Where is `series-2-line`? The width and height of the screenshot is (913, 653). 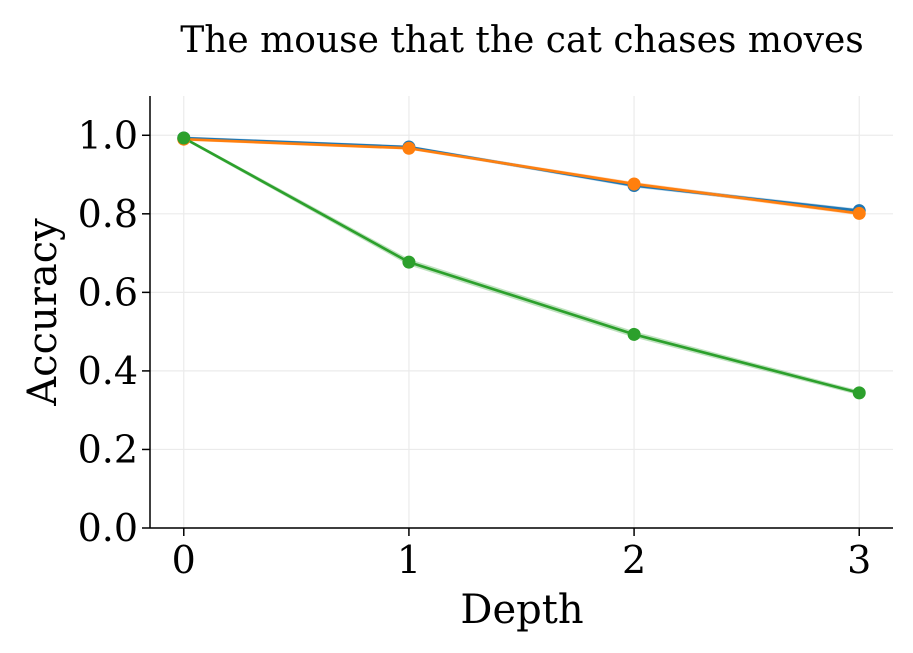 series-2-line is located at coordinates (521, 176).